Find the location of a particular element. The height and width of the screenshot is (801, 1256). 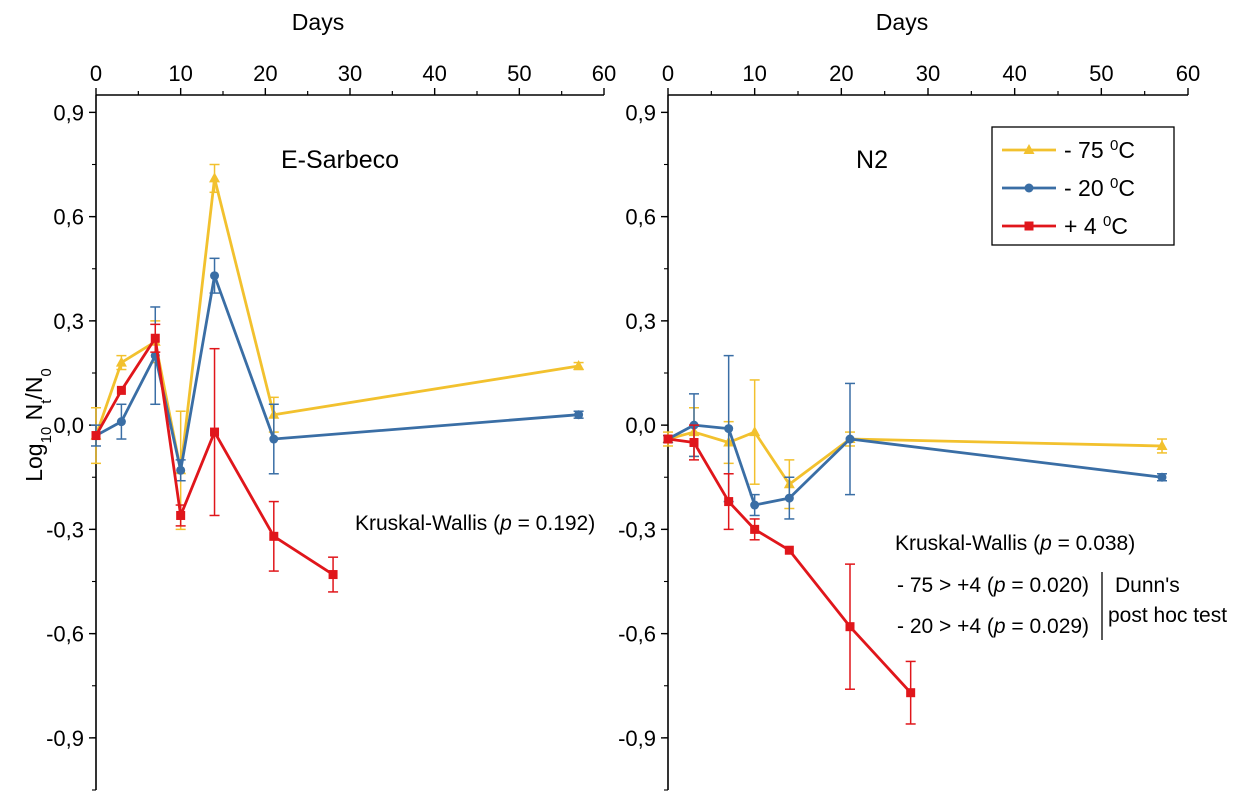

y-label-sub3: 0 is located at coordinates (46, 372).